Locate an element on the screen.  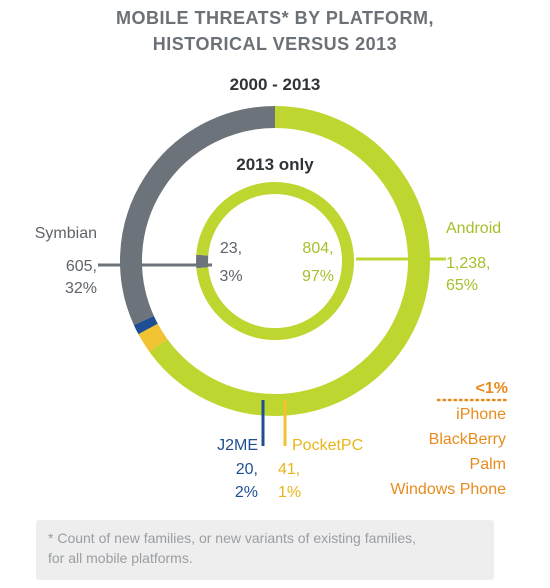
j2me-percent: 2% is located at coordinates (246, 492).